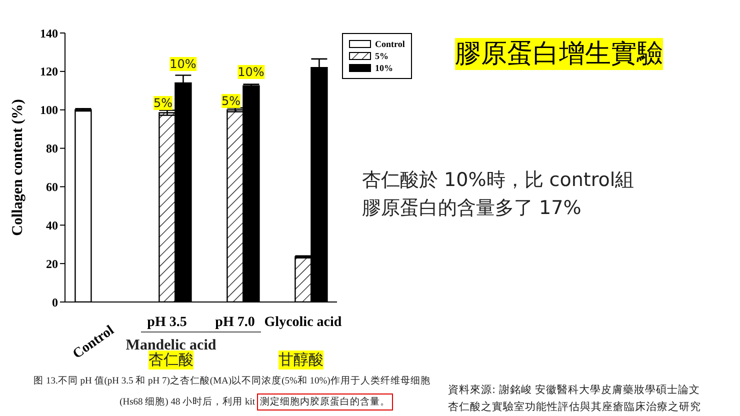 The image size is (740, 416). What do you see at coordinates (235, 322) in the screenshot?
I see `x-tick-label: pH 7.0` at bounding box center [235, 322].